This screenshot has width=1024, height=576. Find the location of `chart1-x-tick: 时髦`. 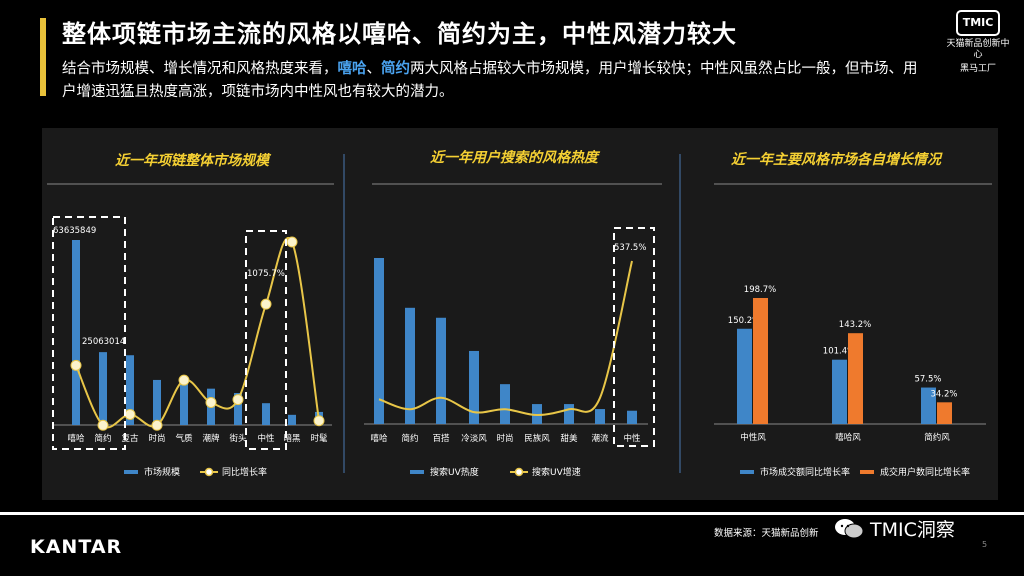

chart1-x-tick: 时髦 is located at coordinates (319, 438).